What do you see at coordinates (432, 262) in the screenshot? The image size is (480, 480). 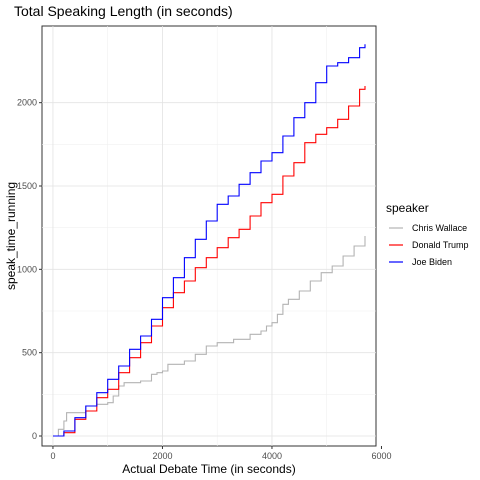 I see `legend-label-joe-biden: Joe Biden` at bounding box center [432, 262].